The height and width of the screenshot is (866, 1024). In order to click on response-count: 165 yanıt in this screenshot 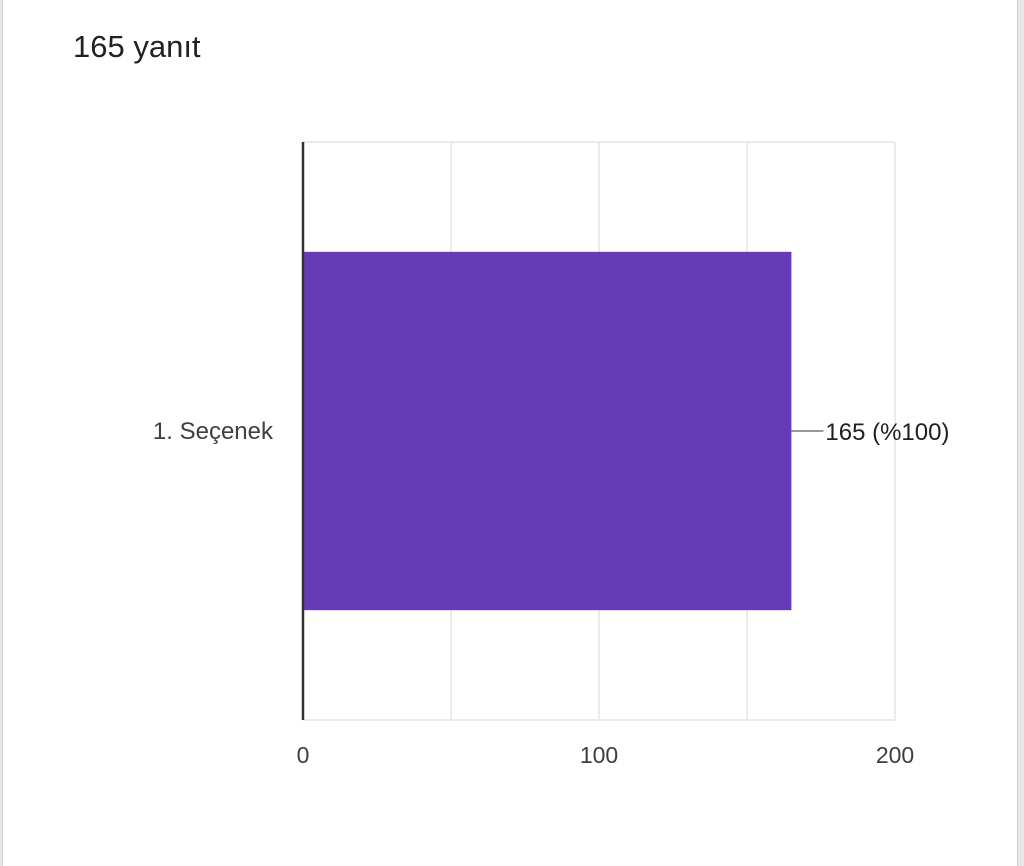, I will do `click(137, 46)`.